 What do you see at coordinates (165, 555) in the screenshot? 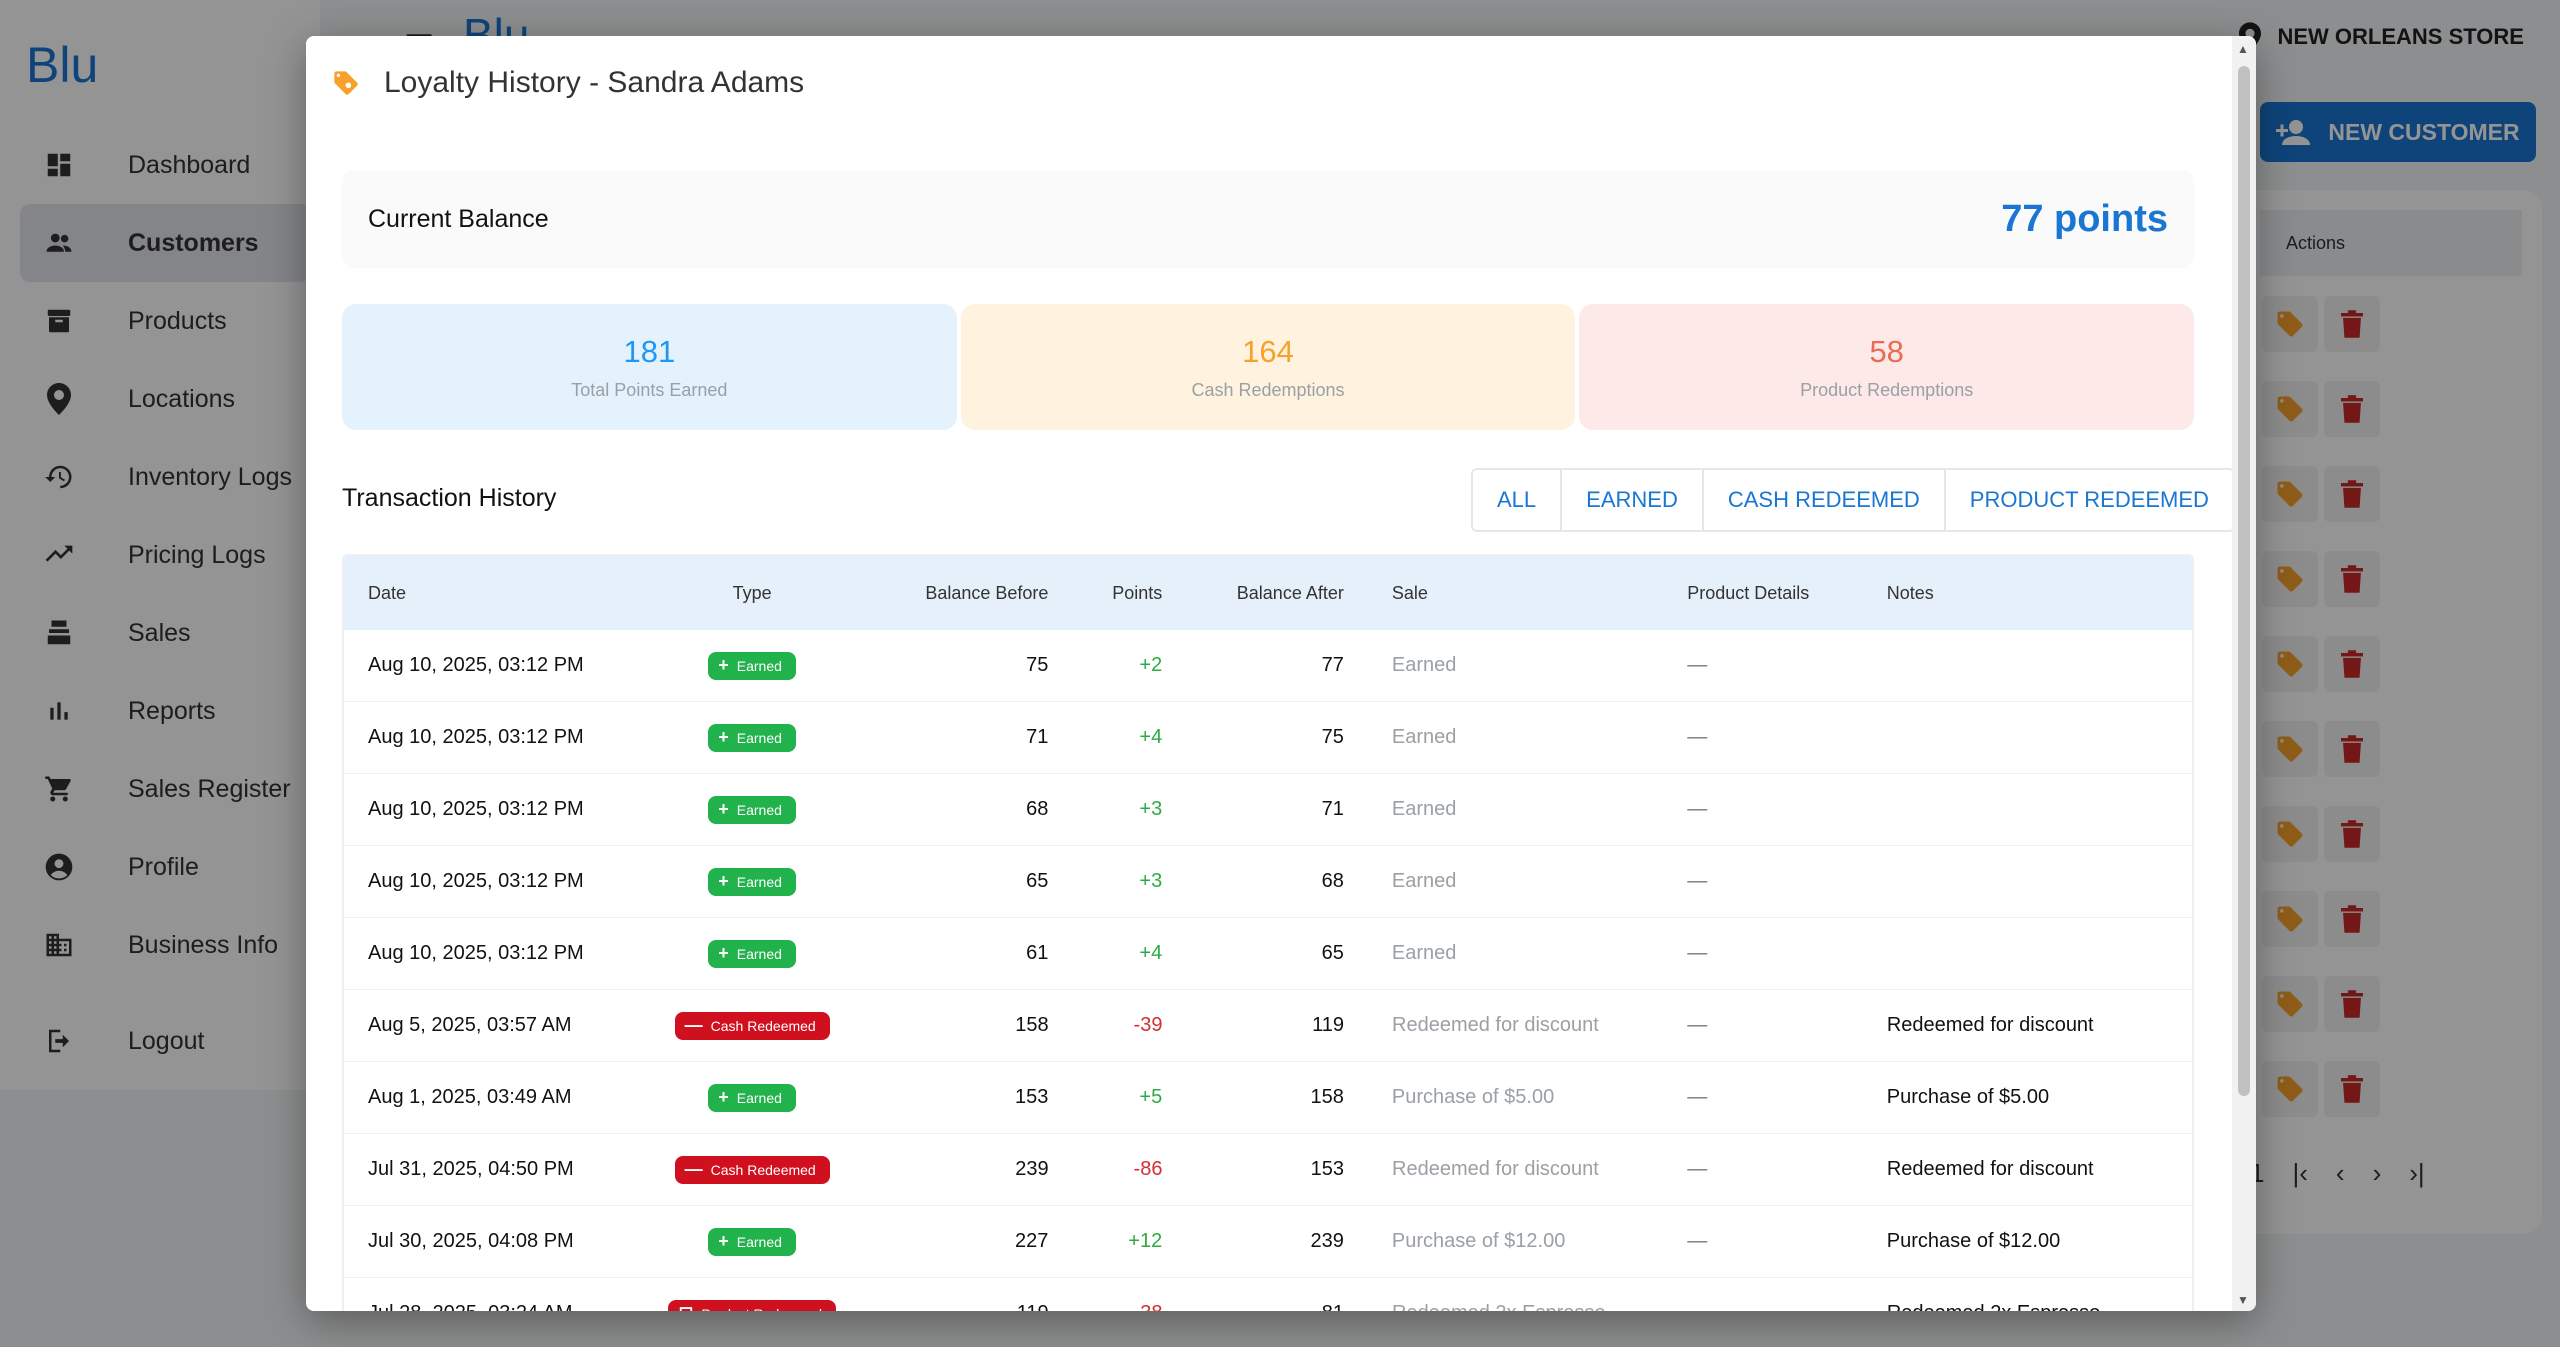
I see `sidebar-item-pricing-logs: Pricing Logs` at bounding box center [165, 555].